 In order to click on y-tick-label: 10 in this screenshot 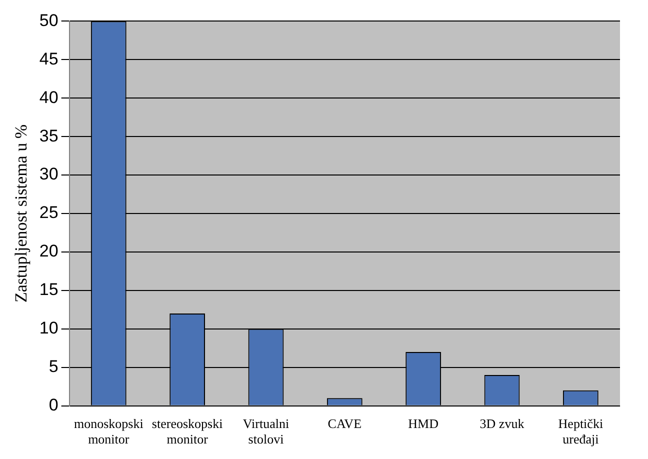, I will do `click(48, 328)`.